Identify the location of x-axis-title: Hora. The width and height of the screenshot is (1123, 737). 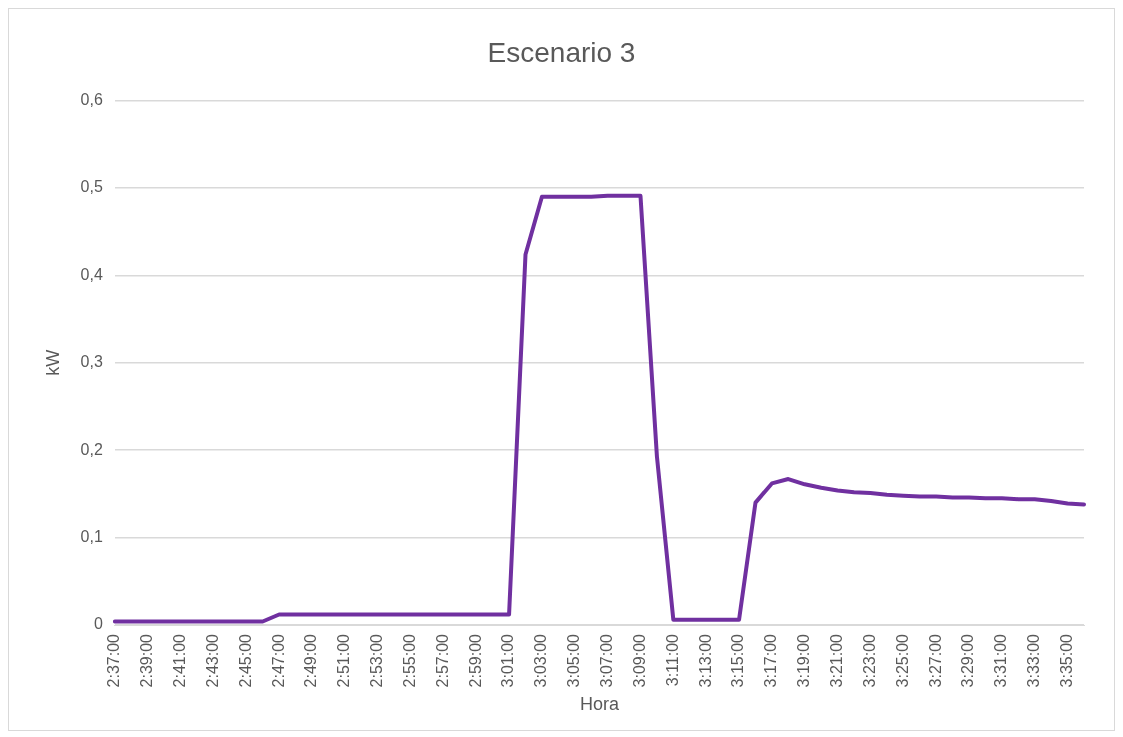
(599, 704).